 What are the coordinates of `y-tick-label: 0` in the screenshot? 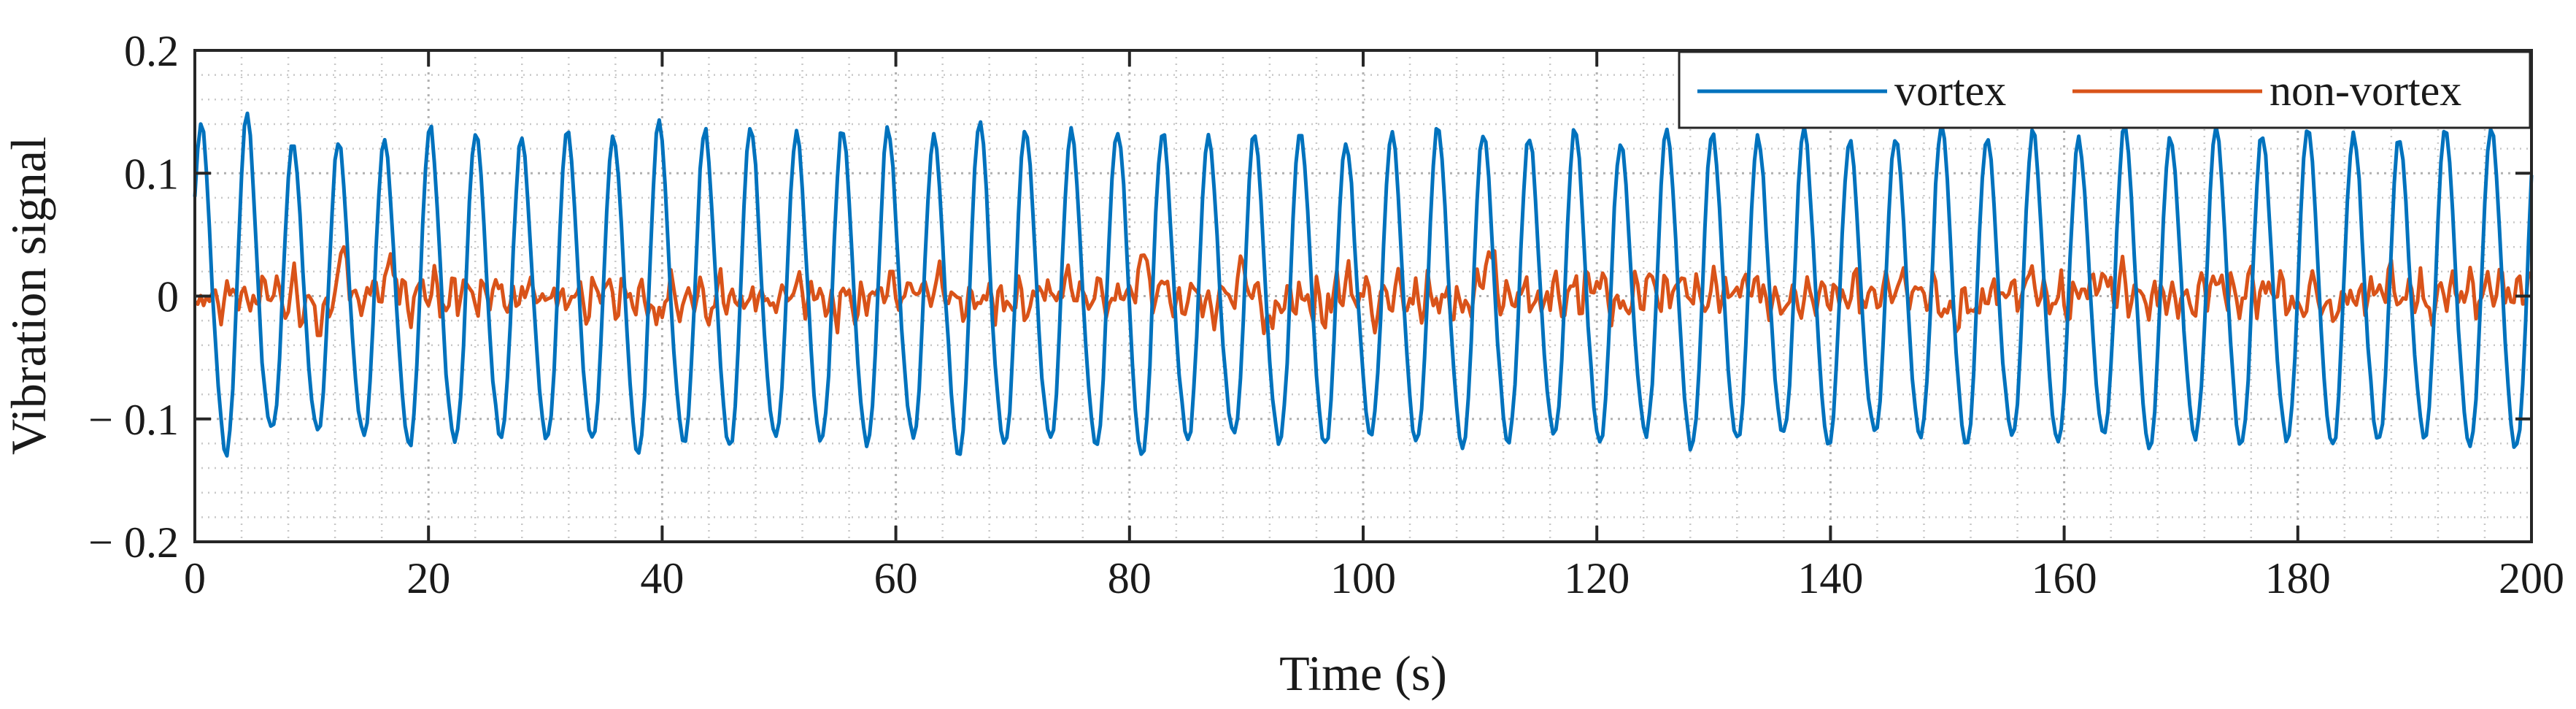 It's located at (168, 297).